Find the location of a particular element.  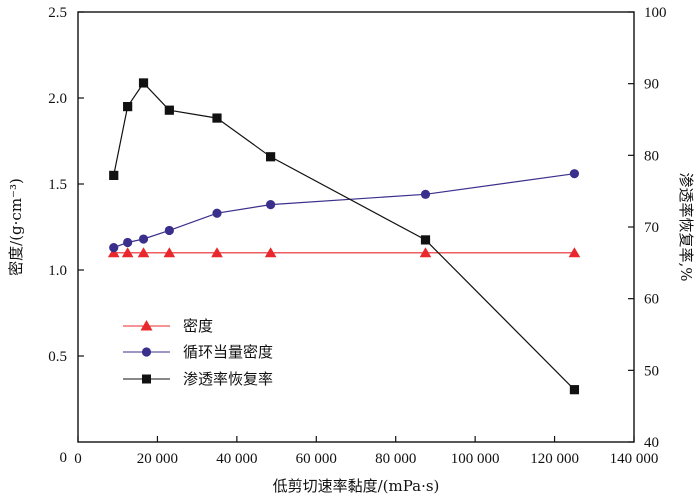

x-tick-label: 0 is located at coordinates (78, 459).